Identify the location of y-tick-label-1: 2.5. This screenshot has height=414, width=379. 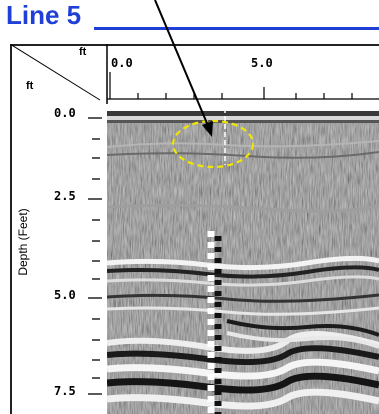
(65, 196).